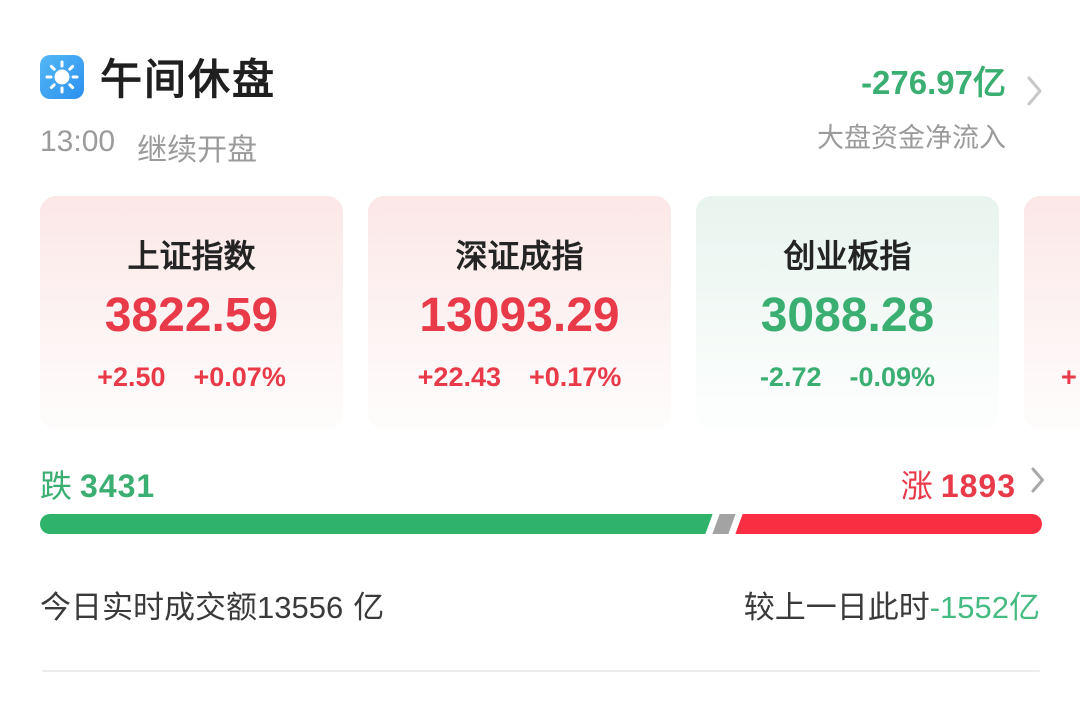 This screenshot has height=706, width=1080. What do you see at coordinates (916, 486) in the screenshot?
I see `rise-label: 涨` at bounding box center [916, 486].